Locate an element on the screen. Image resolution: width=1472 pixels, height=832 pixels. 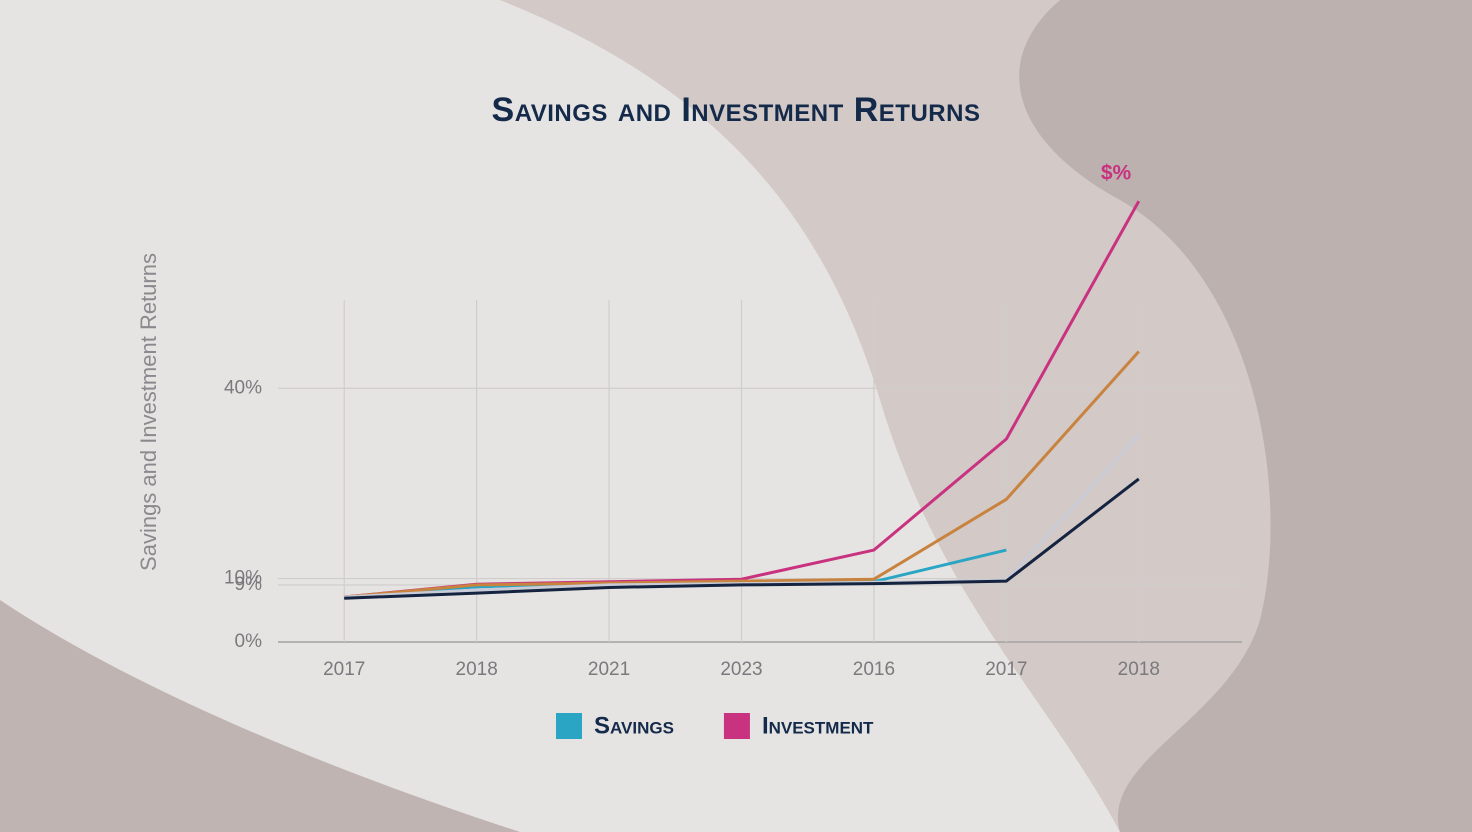
legend-label: Investment is located at coordinates (818, 725).